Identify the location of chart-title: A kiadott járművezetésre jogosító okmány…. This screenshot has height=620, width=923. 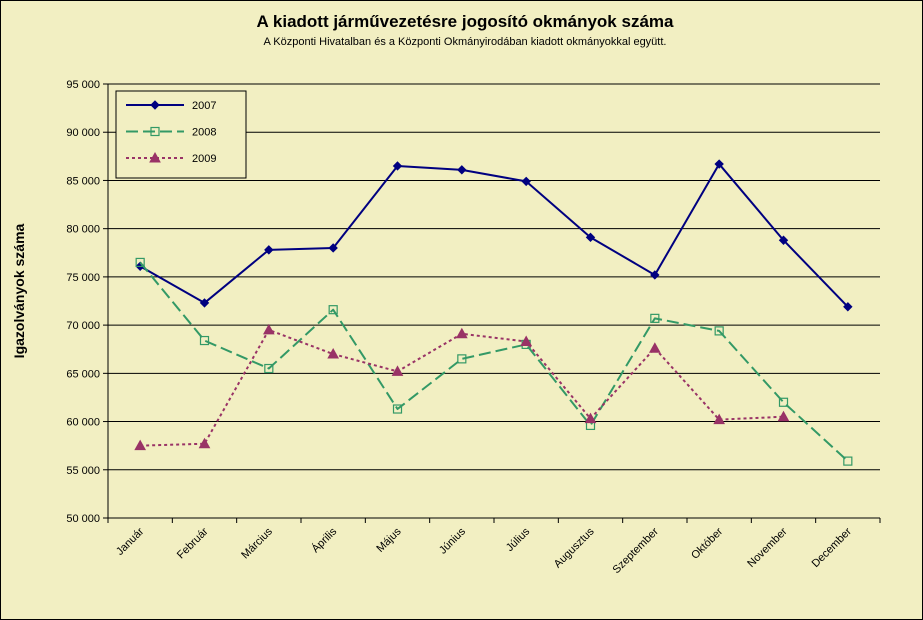
(465, 21).